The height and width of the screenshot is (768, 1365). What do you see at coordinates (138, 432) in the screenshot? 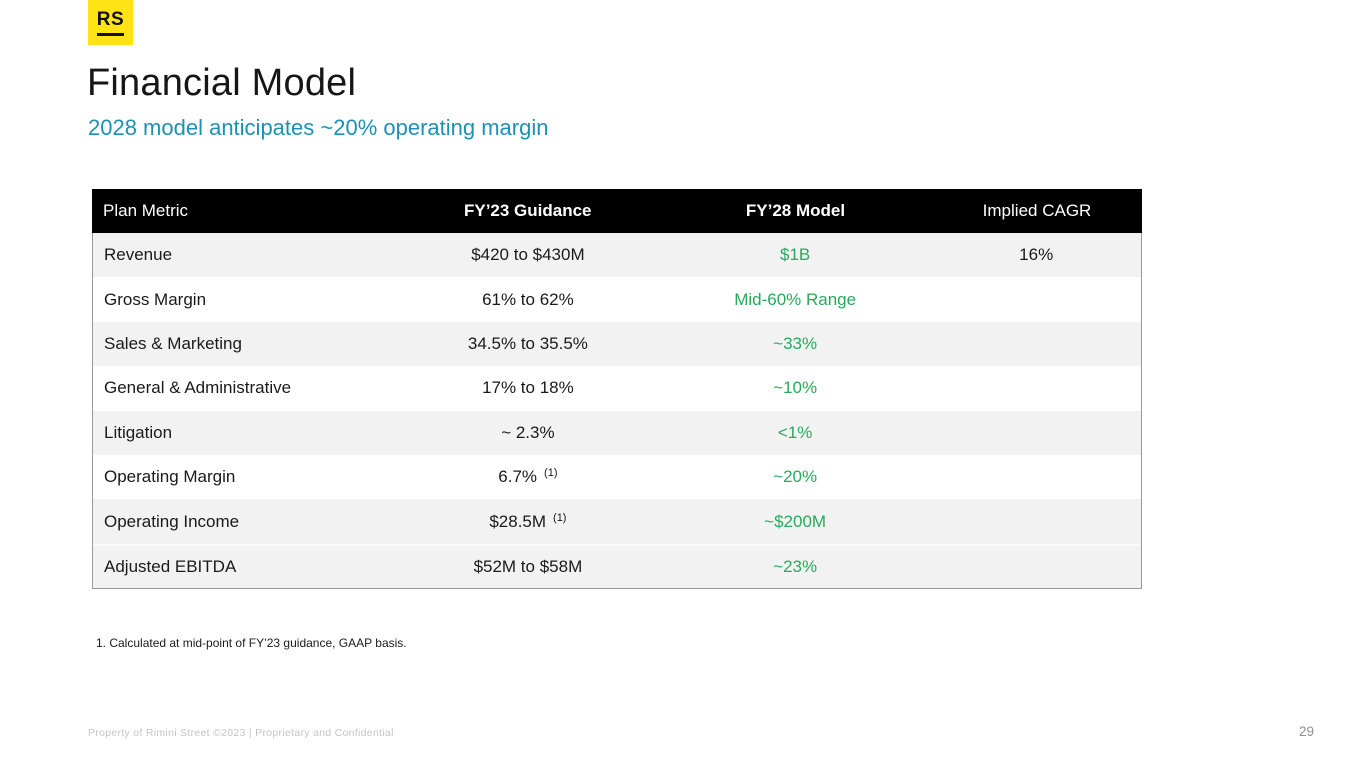
I see `metric-label: Litigation` at bounding box center [138, 432].